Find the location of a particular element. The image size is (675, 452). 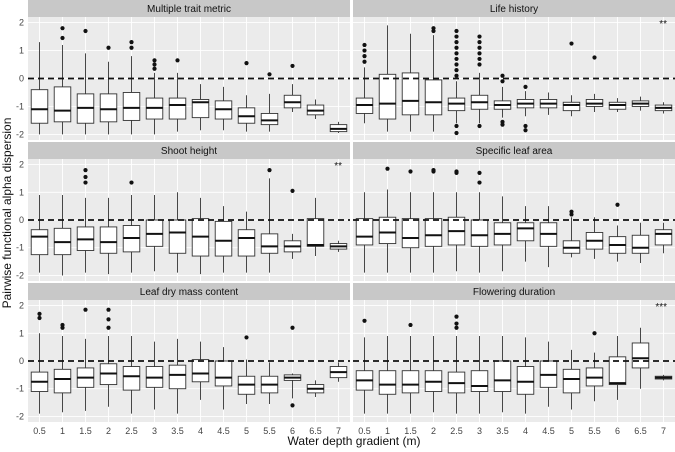

y-tick-label: -2 is located at coordinates (20, 416).